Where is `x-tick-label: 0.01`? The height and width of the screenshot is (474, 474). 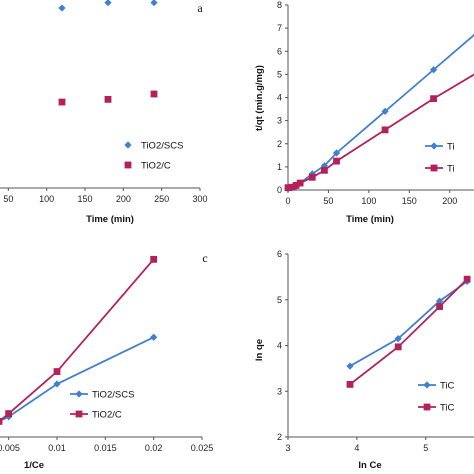
x-tick-label: 0.01 is located at coordinates (57, 448).